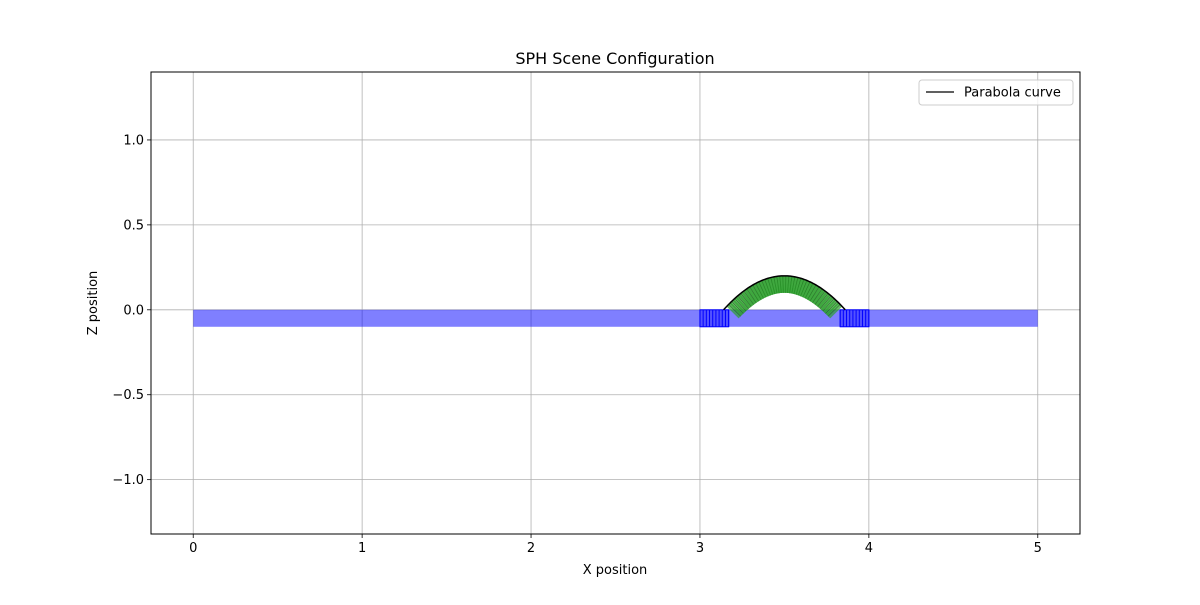 The image size is (1200, 605). I want to click on x-tick-label: 2, so click(531, 548).